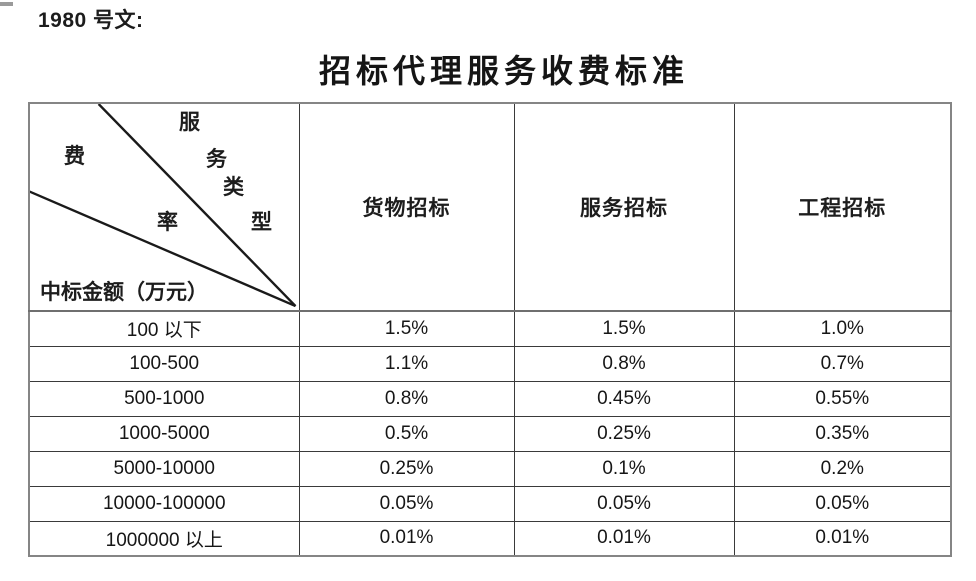 This screenshot has height=581, width=976. Describe the element at coordinates (164, 398) in the screenshot. I see `row-label: 500-1000` at that location.